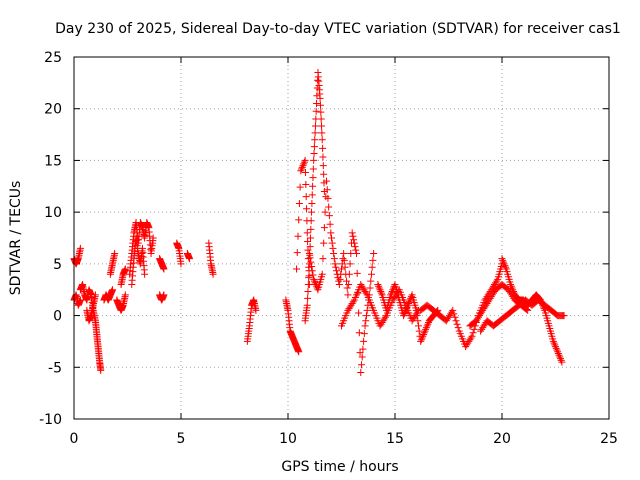 Image resolution: width=640 pixels, height=480 pixels. What do you see at coordinates (74, 439) in the screenshot?
I see `x-tick-label: 0` at bounding box center [74, 439].